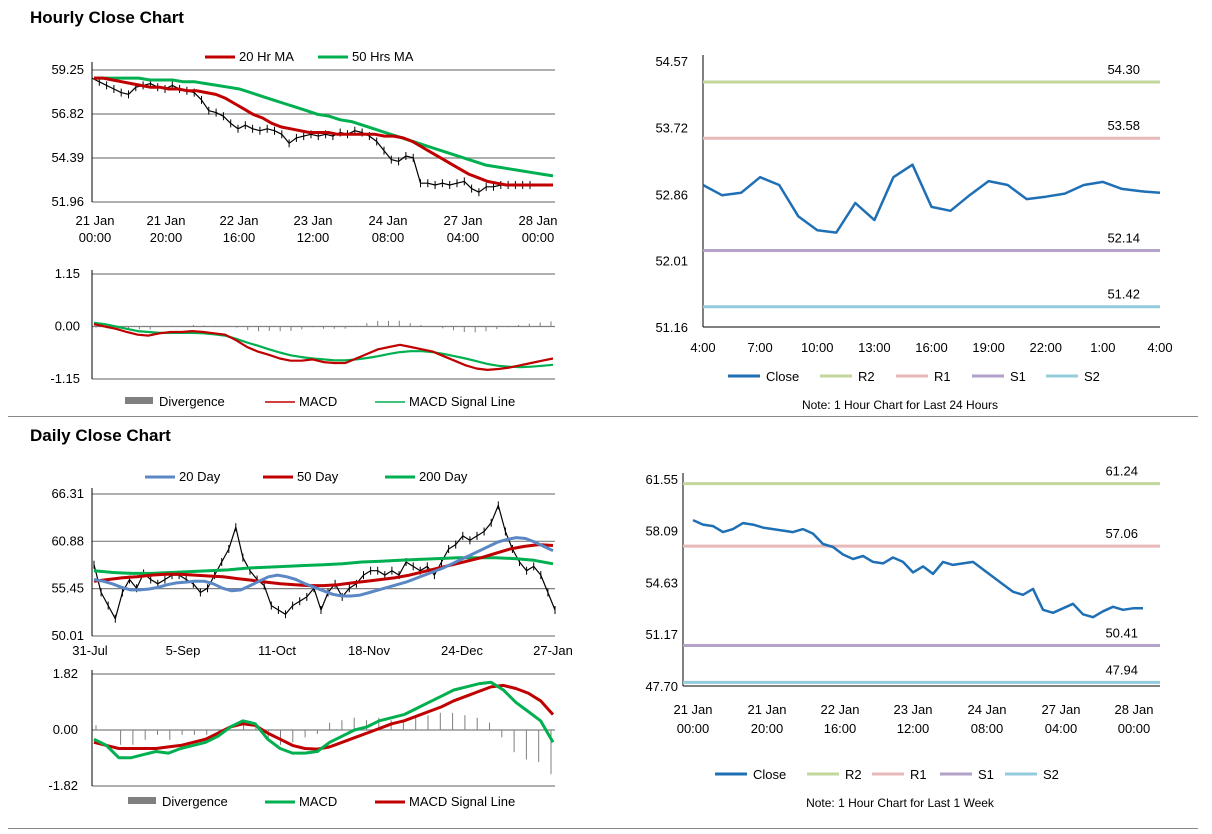 This screenshot has height=834, width=1212. What do you see at coordinates (603, 828) in the screenshot?
I see `bottom-divider` at bounding box center [603, 828].